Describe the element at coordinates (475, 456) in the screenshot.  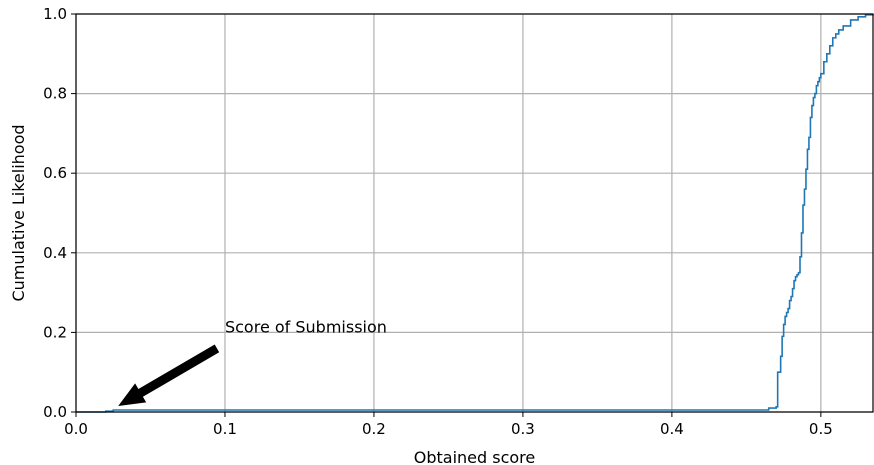
I see `x-axis-title: Obtained score` at that location.